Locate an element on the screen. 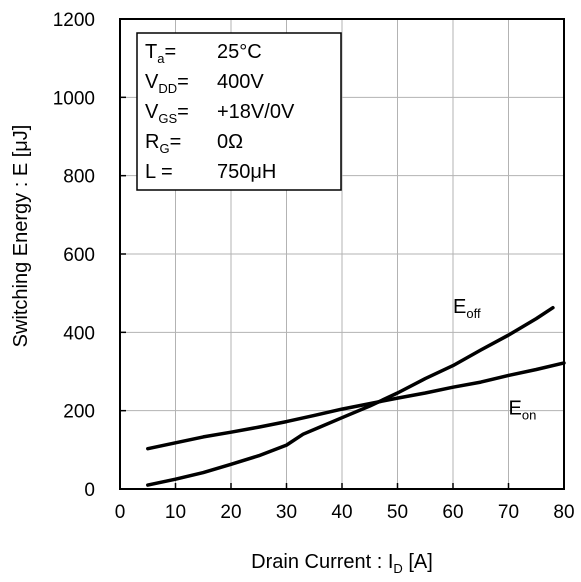  x-tick-label: 40 is located at coordinates (341, 512).